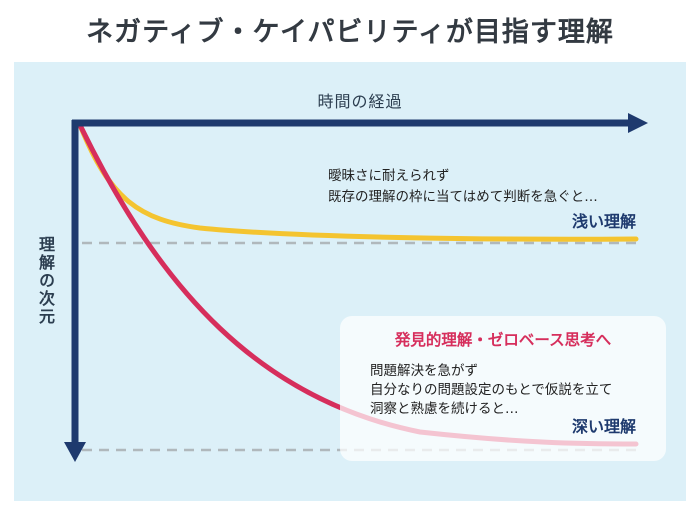 The width and height of the screenshot is (700, 511). I want to click on shallow-description-line: 曖昧さに耐えられず, so click(389, 176).